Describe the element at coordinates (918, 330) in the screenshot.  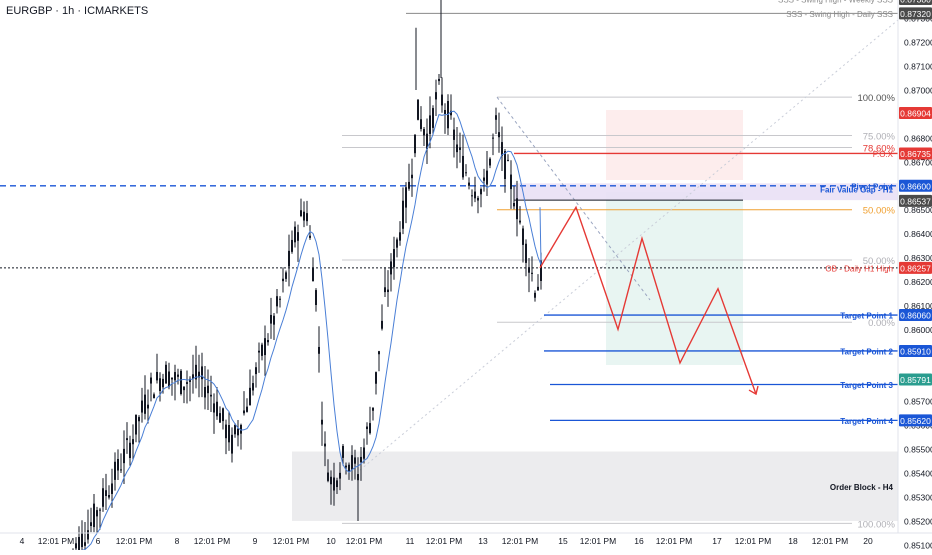
I see `y-tick-label: 0.86000` at that location.